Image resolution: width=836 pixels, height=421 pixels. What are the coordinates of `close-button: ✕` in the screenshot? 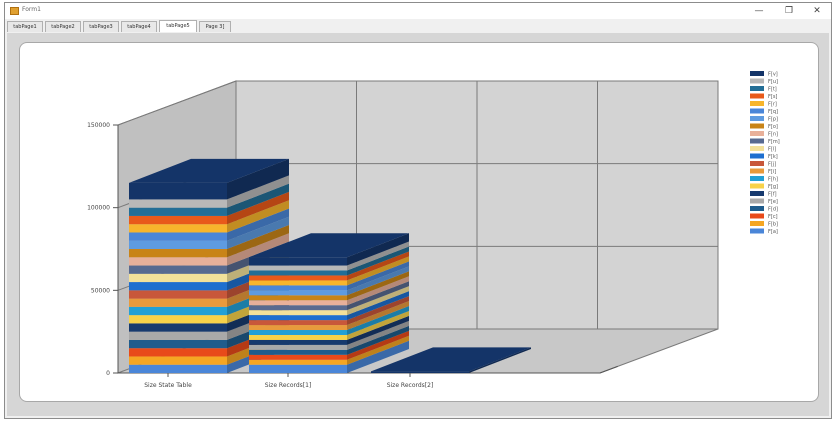 It's located at (817, 11).